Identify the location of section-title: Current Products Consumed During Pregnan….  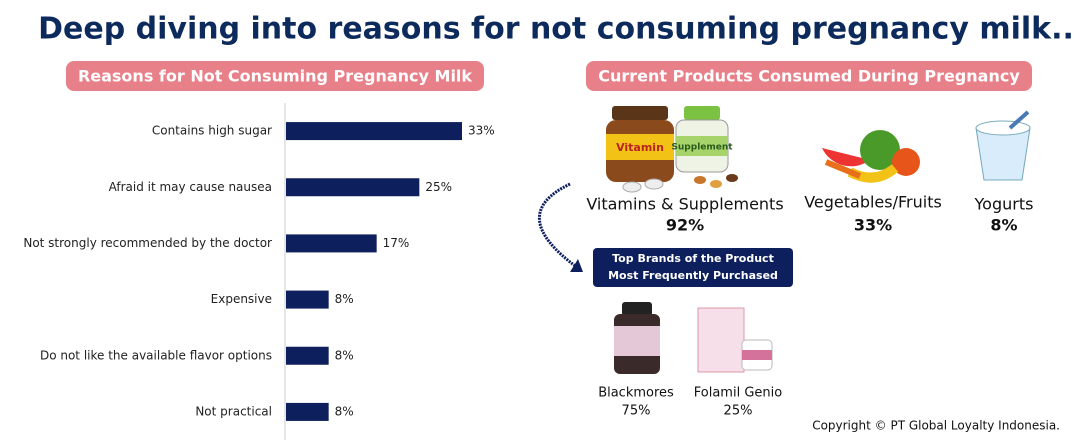
(809, 76).